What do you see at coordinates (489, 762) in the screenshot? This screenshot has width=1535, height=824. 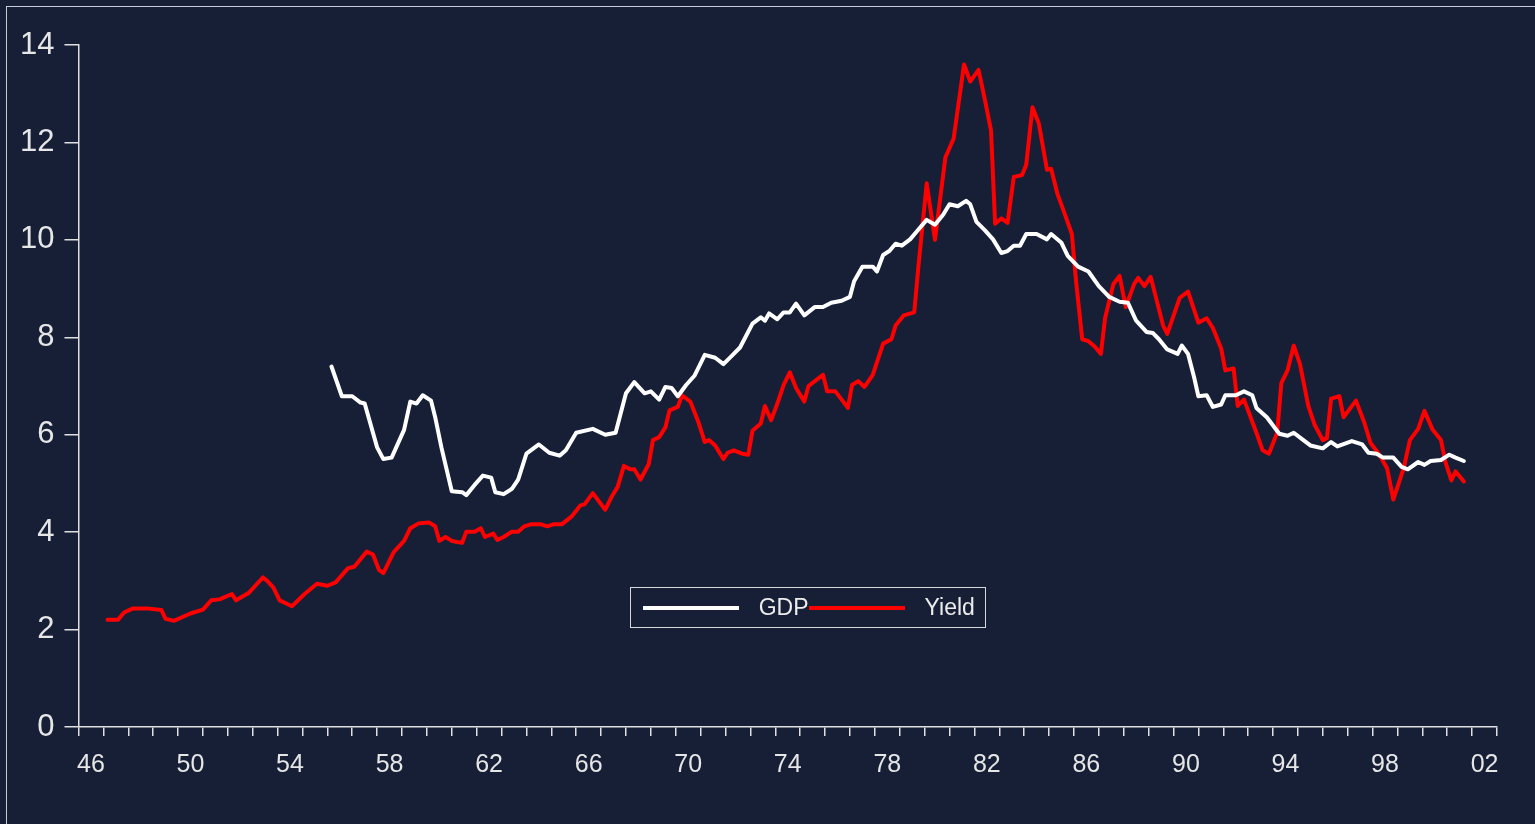 I see `x-tick-label: 62` at bounding box center [489, 762].